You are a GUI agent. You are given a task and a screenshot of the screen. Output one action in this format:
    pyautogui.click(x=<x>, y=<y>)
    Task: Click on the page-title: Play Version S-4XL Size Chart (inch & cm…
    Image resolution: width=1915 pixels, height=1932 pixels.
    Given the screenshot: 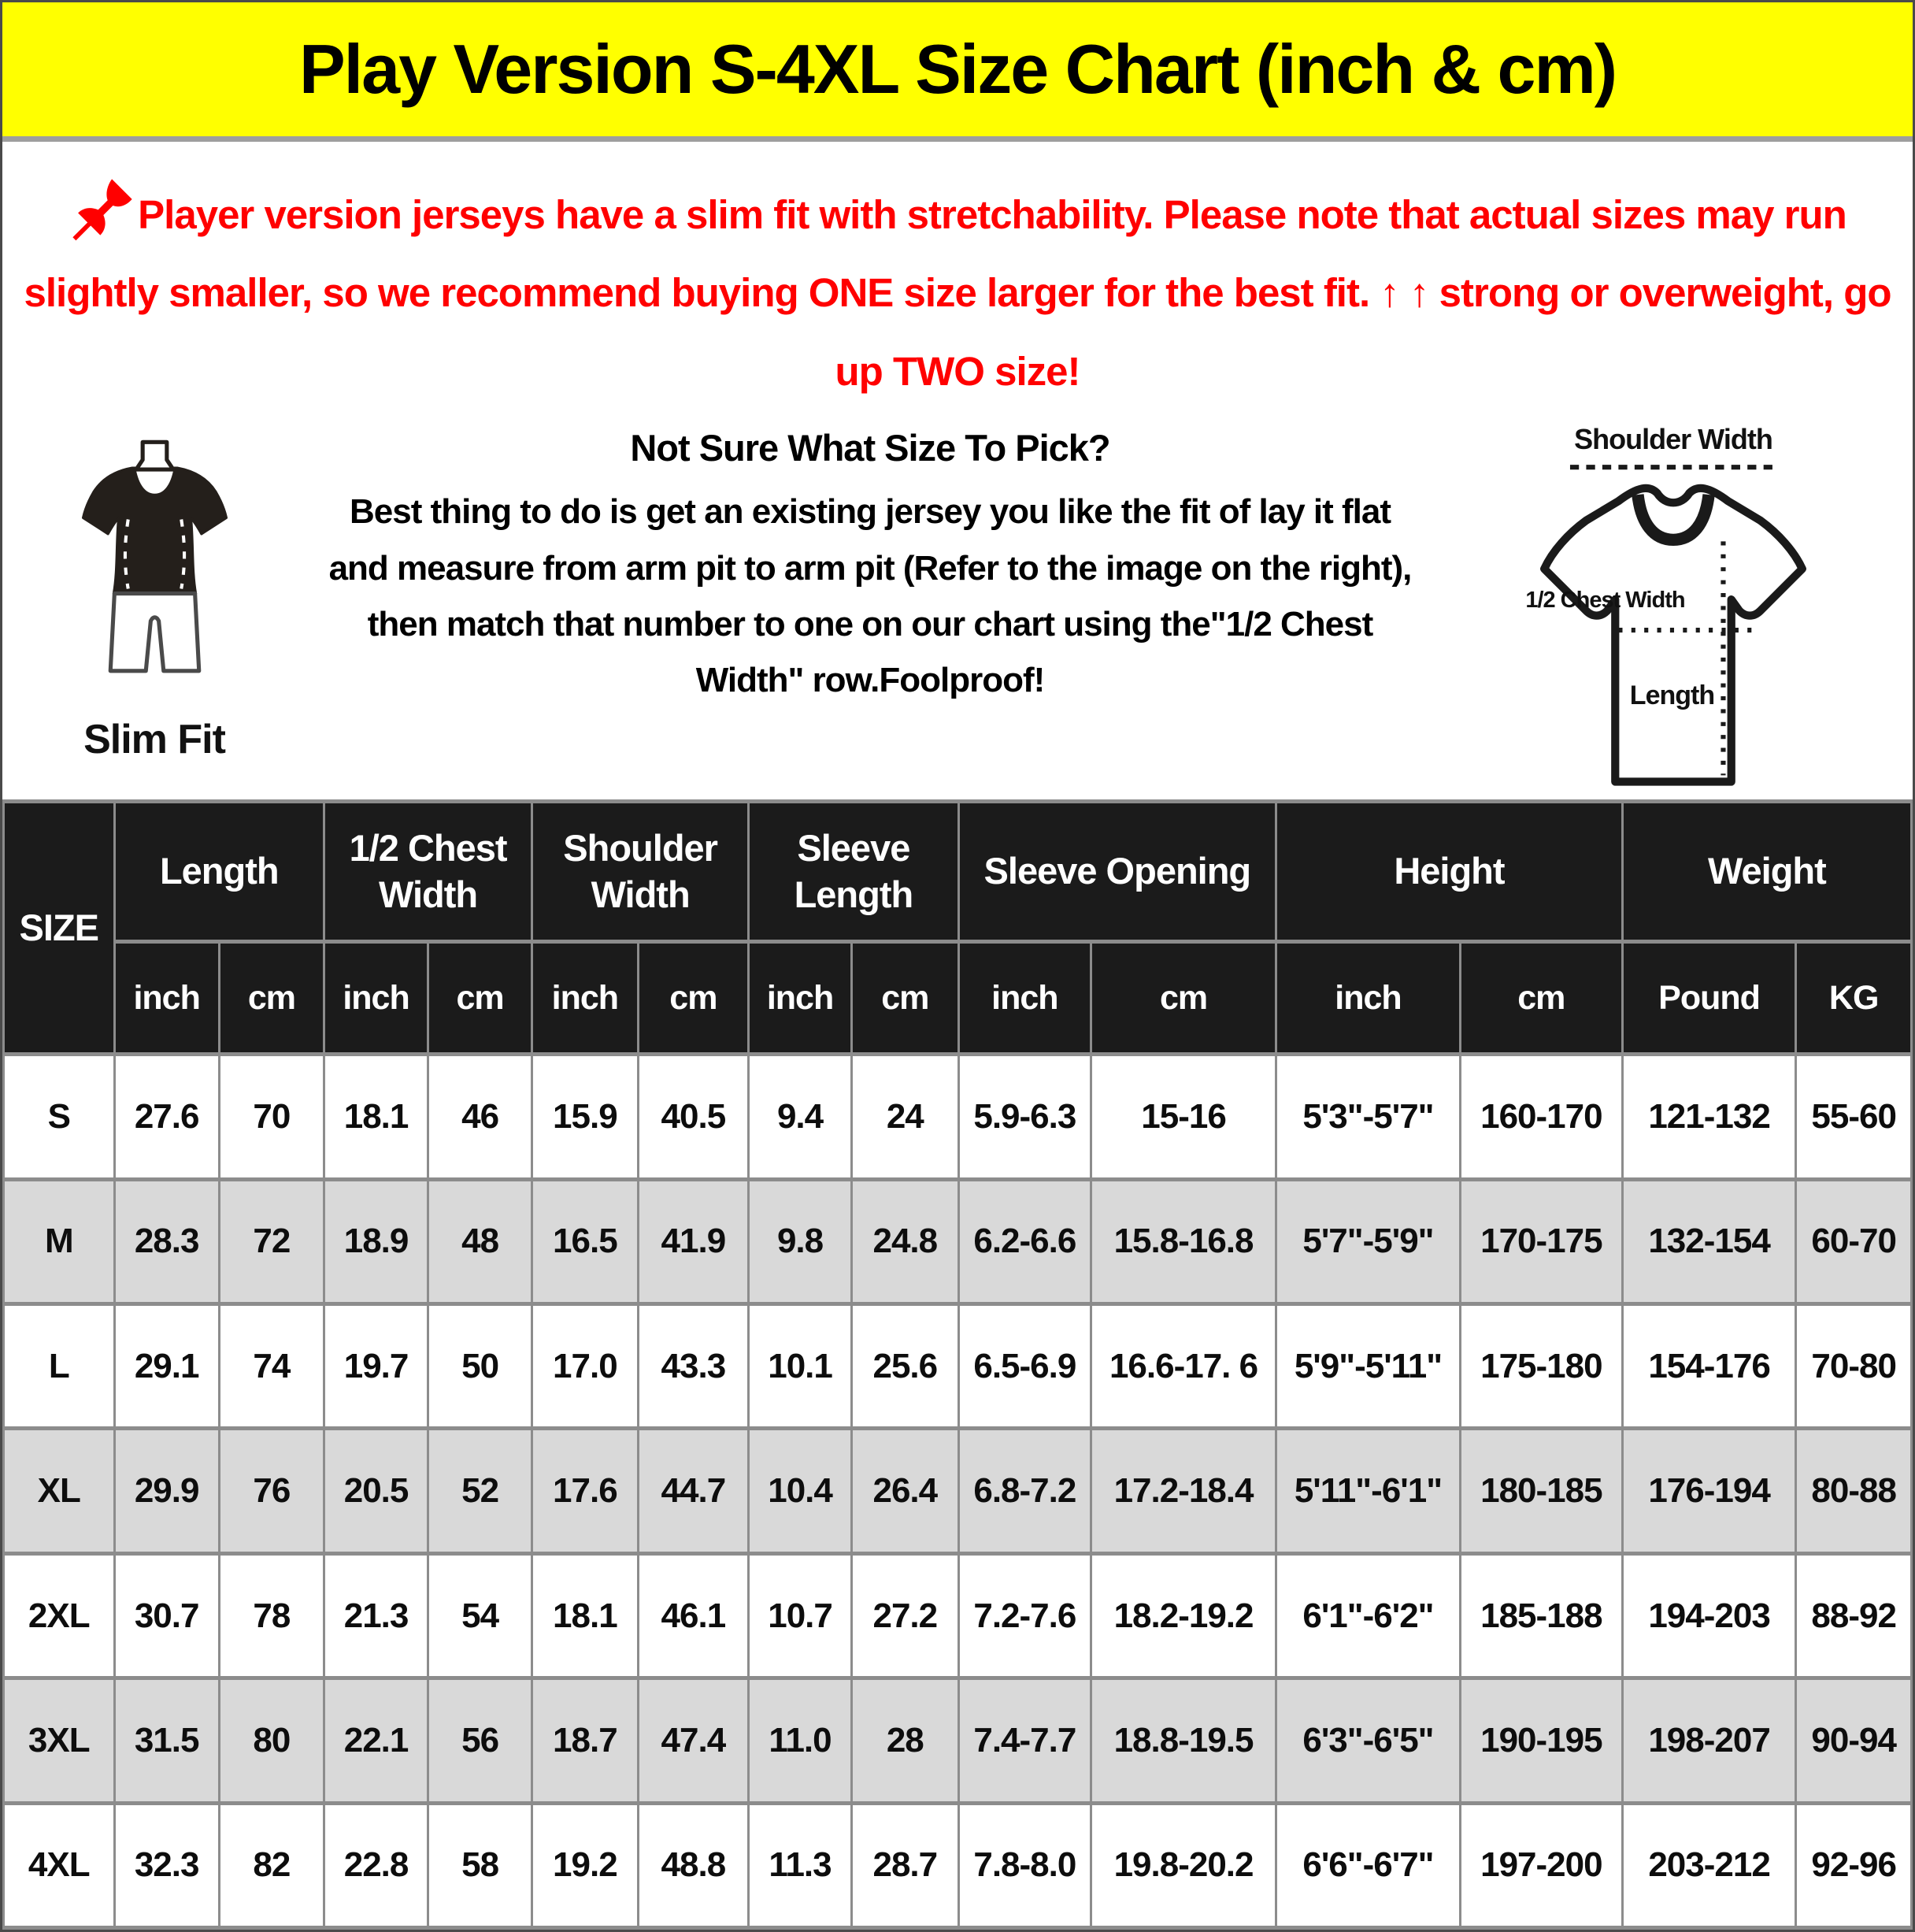 What is the action you would take?
    pyautogui.click(x=957, y=69)
    